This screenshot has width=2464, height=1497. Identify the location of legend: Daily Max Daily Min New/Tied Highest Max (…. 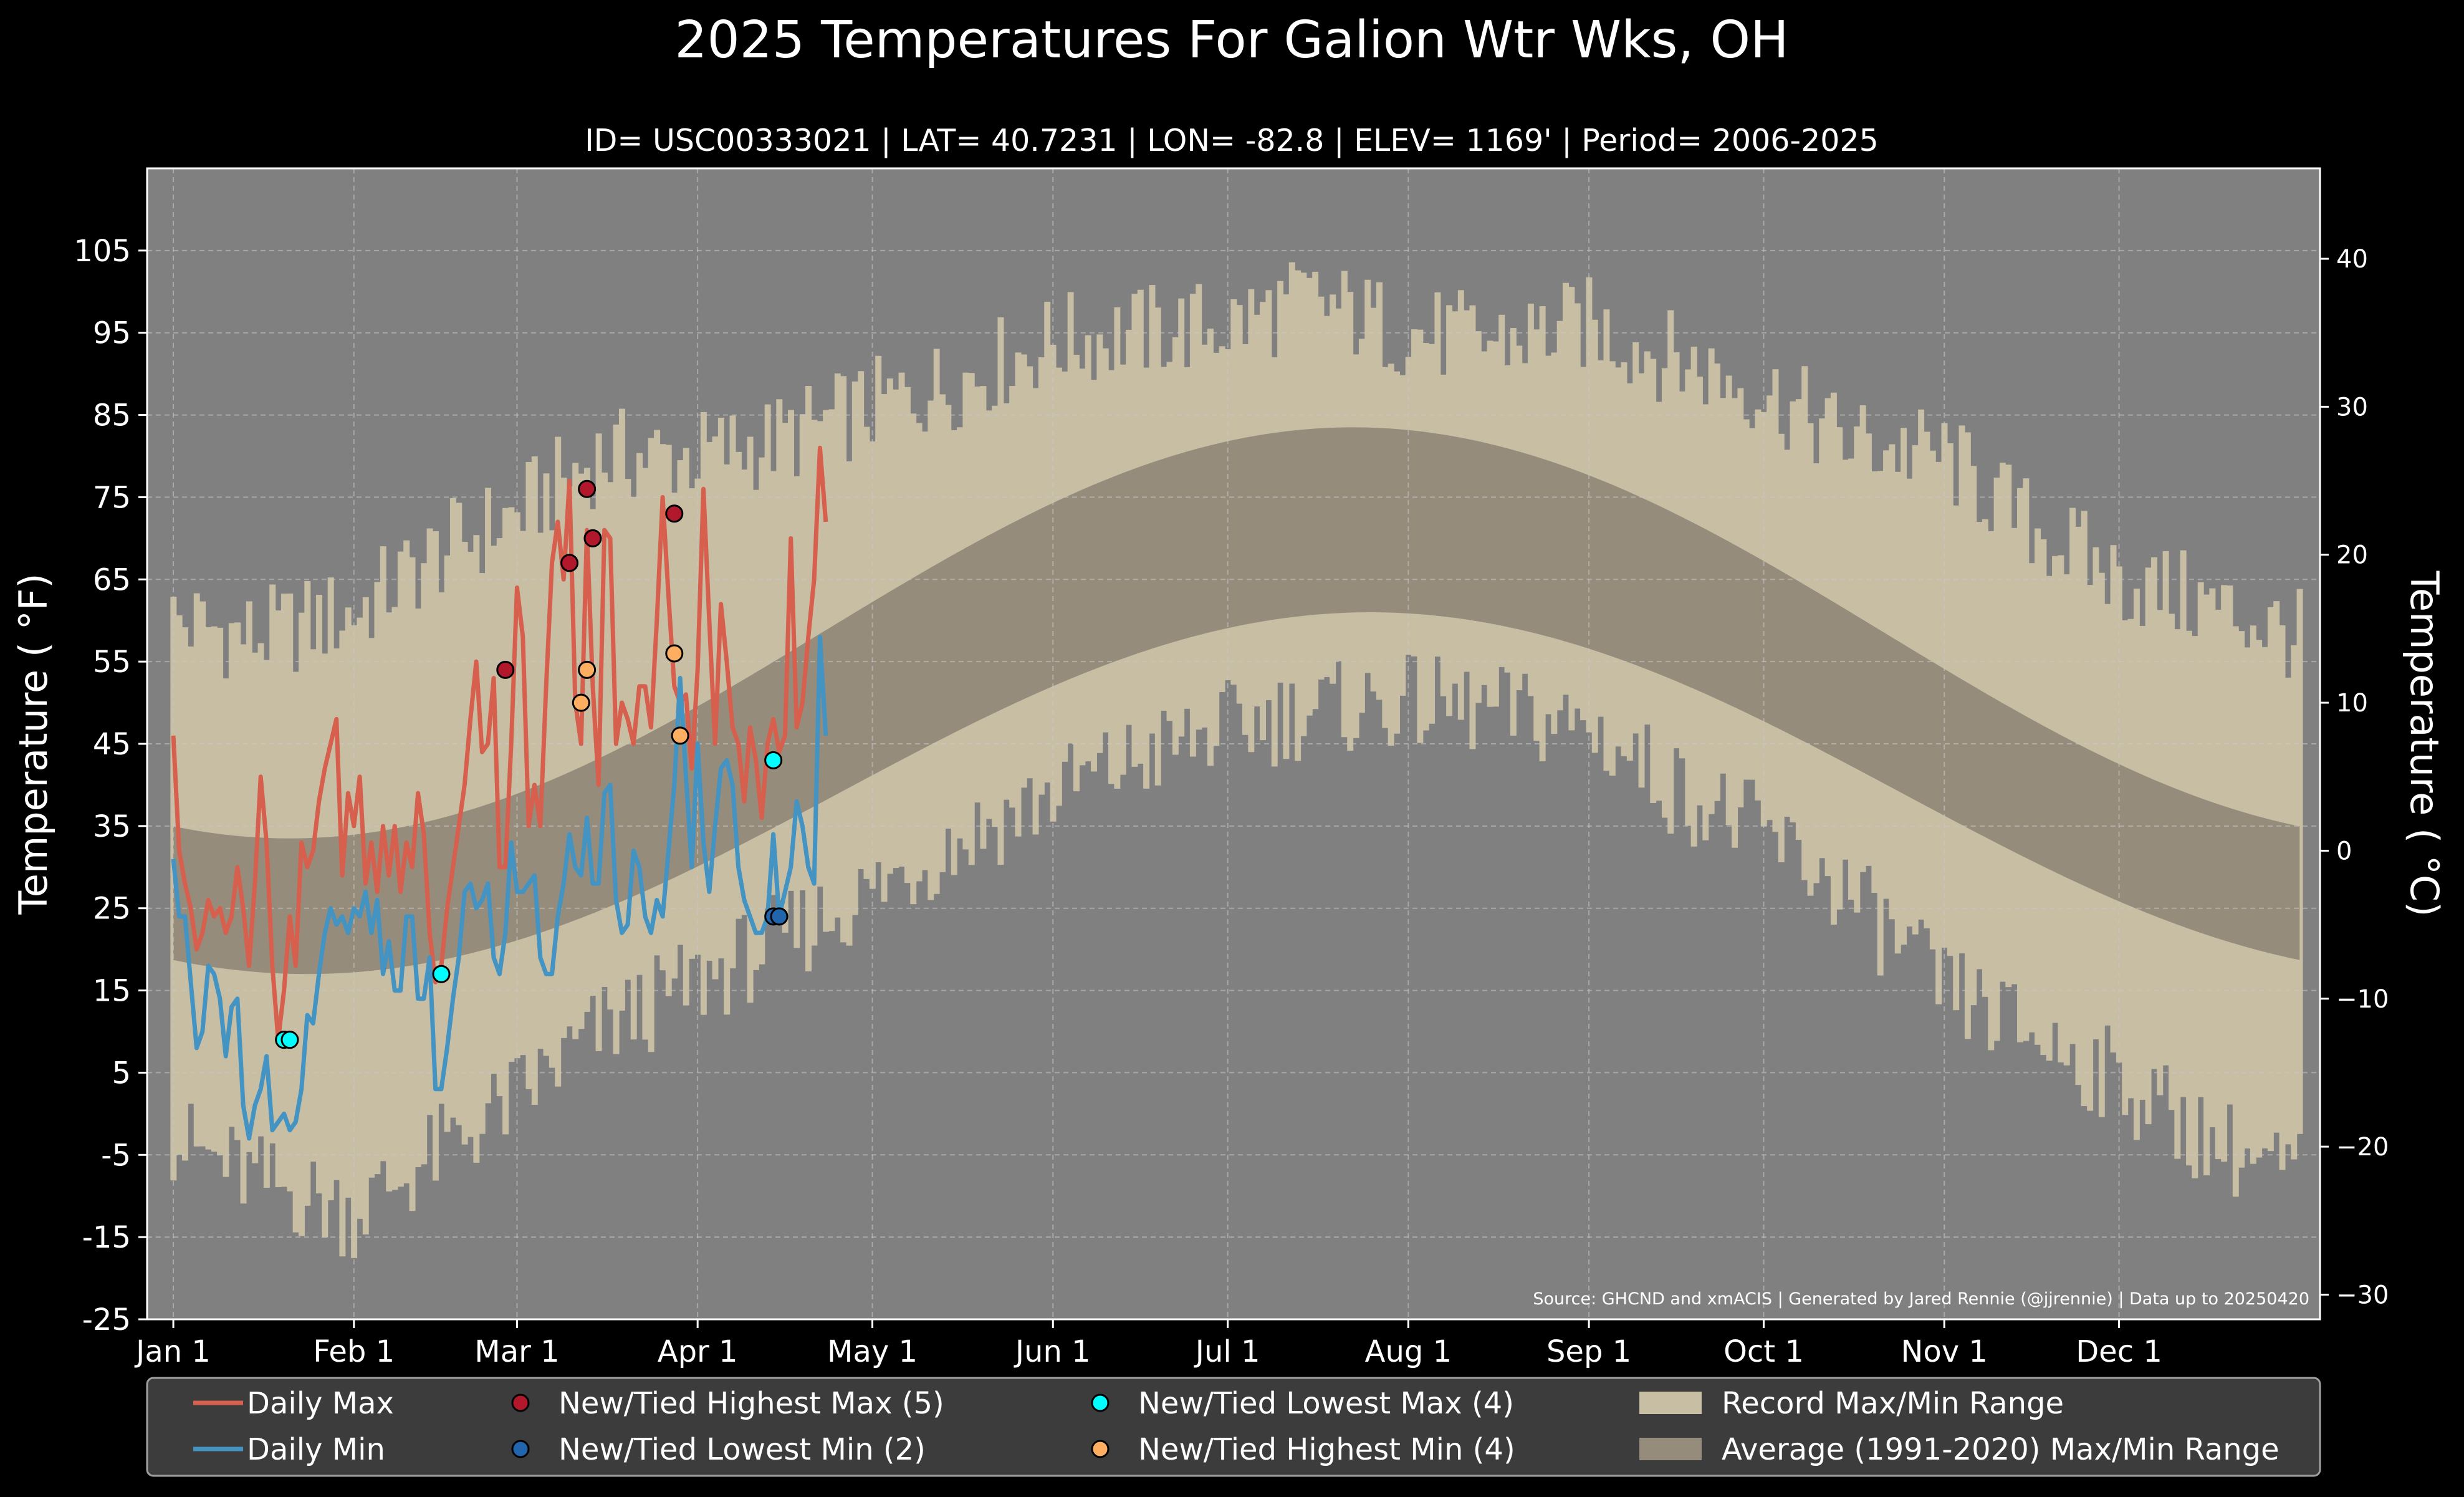
(1233, 1427).